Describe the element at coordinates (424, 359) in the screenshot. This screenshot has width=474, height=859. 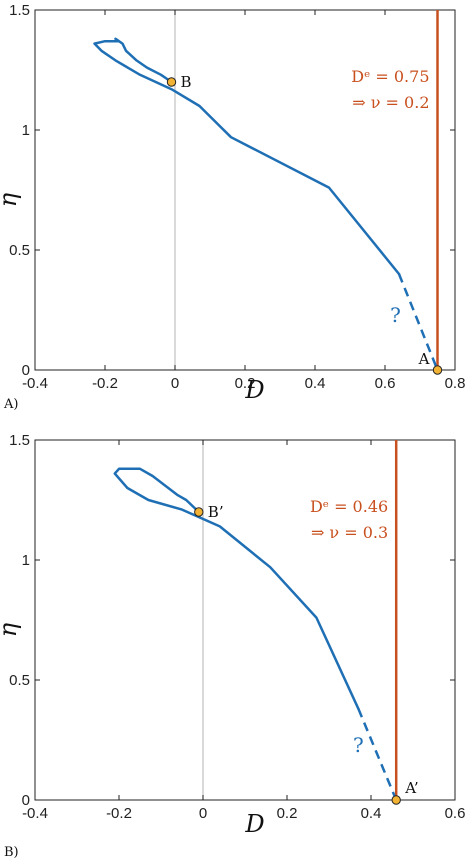
I see `point-label: A` at that location.